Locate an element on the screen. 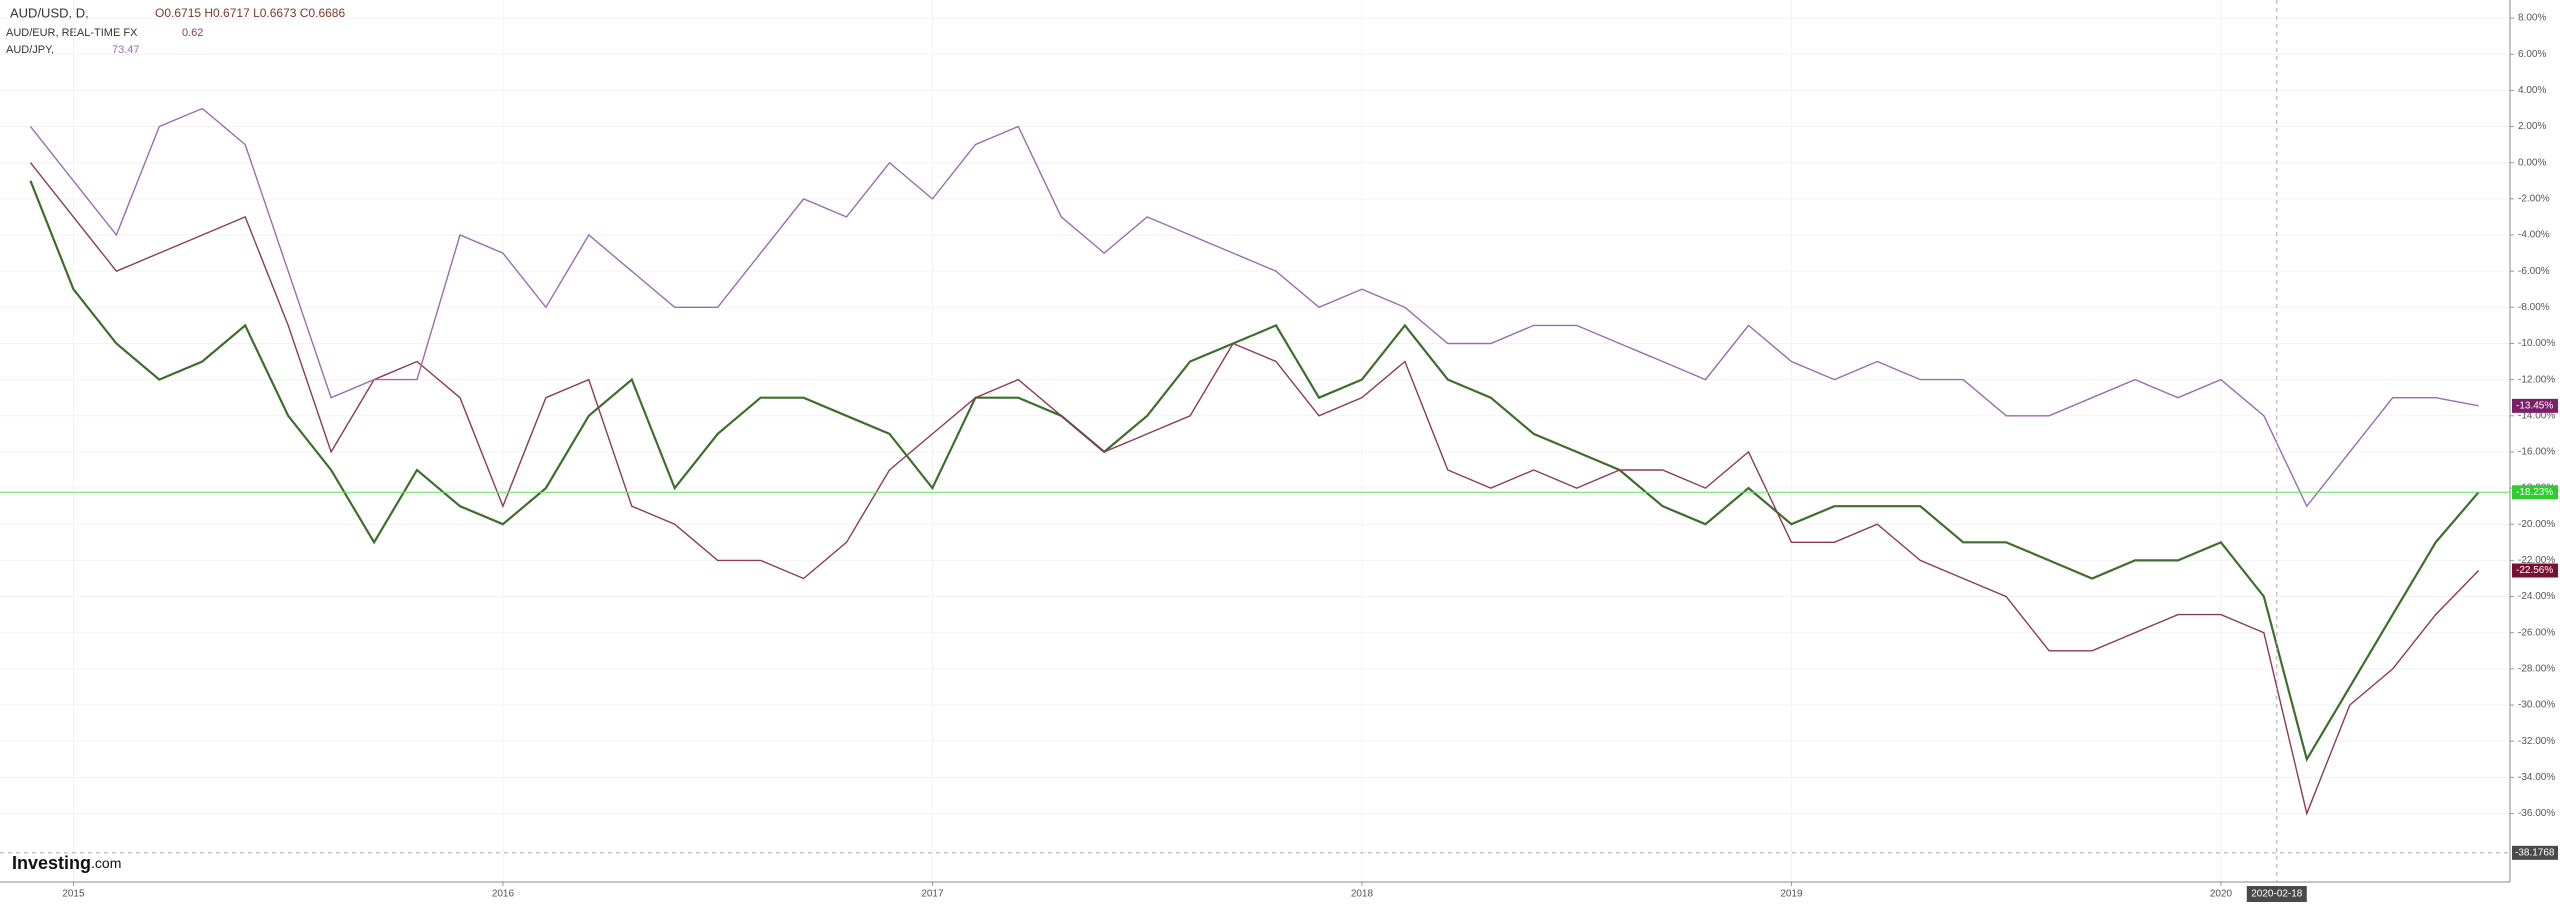  x-tick-label: 2019 is located at coordinates (1791, 894).